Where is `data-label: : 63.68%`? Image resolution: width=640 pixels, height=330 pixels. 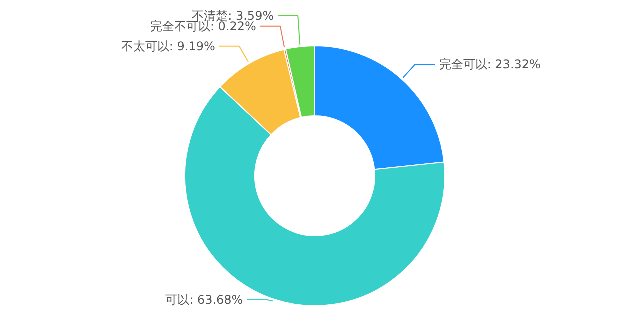
data-label: : 63.68% is located at coordinates (217, 300).